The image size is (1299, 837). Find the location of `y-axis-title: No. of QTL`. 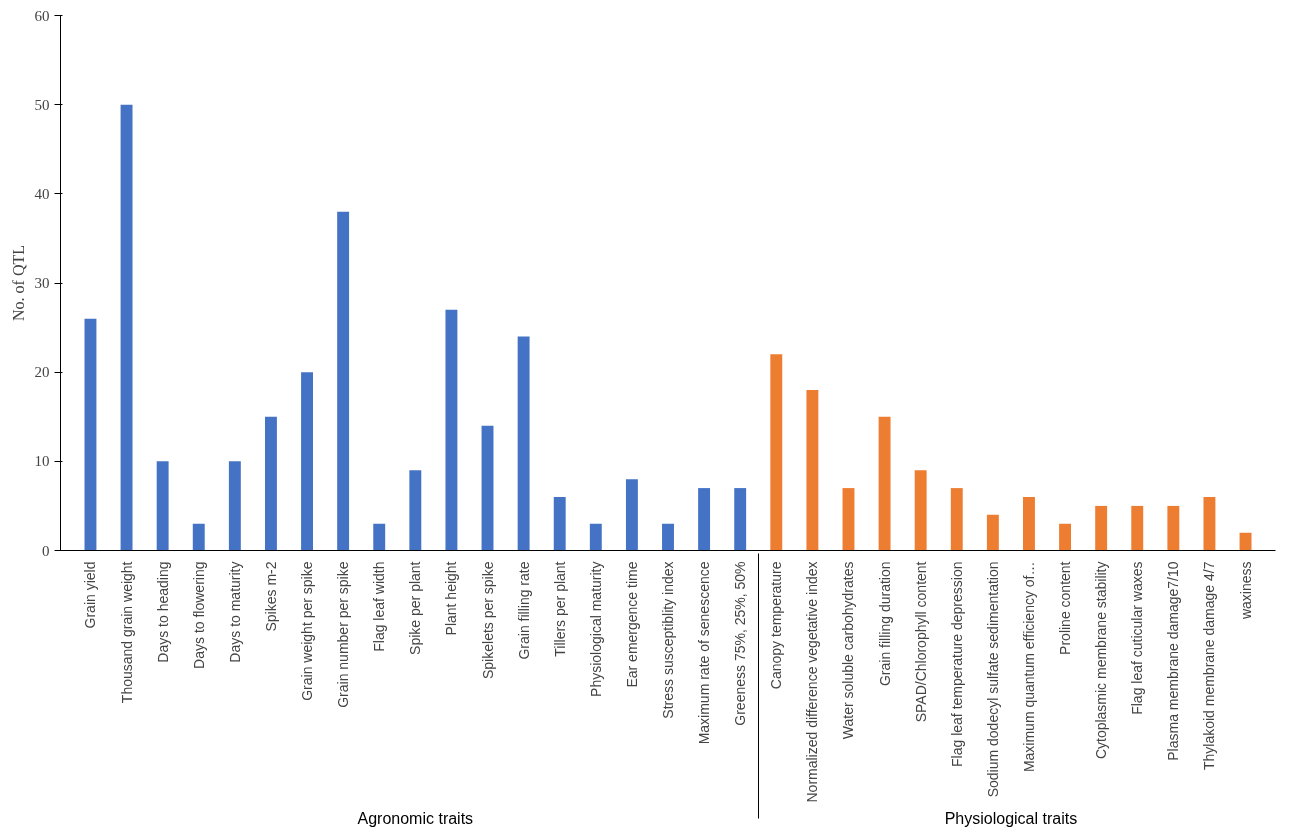

y-axis-title: No. of QTL is located at coordinates (18, 283).